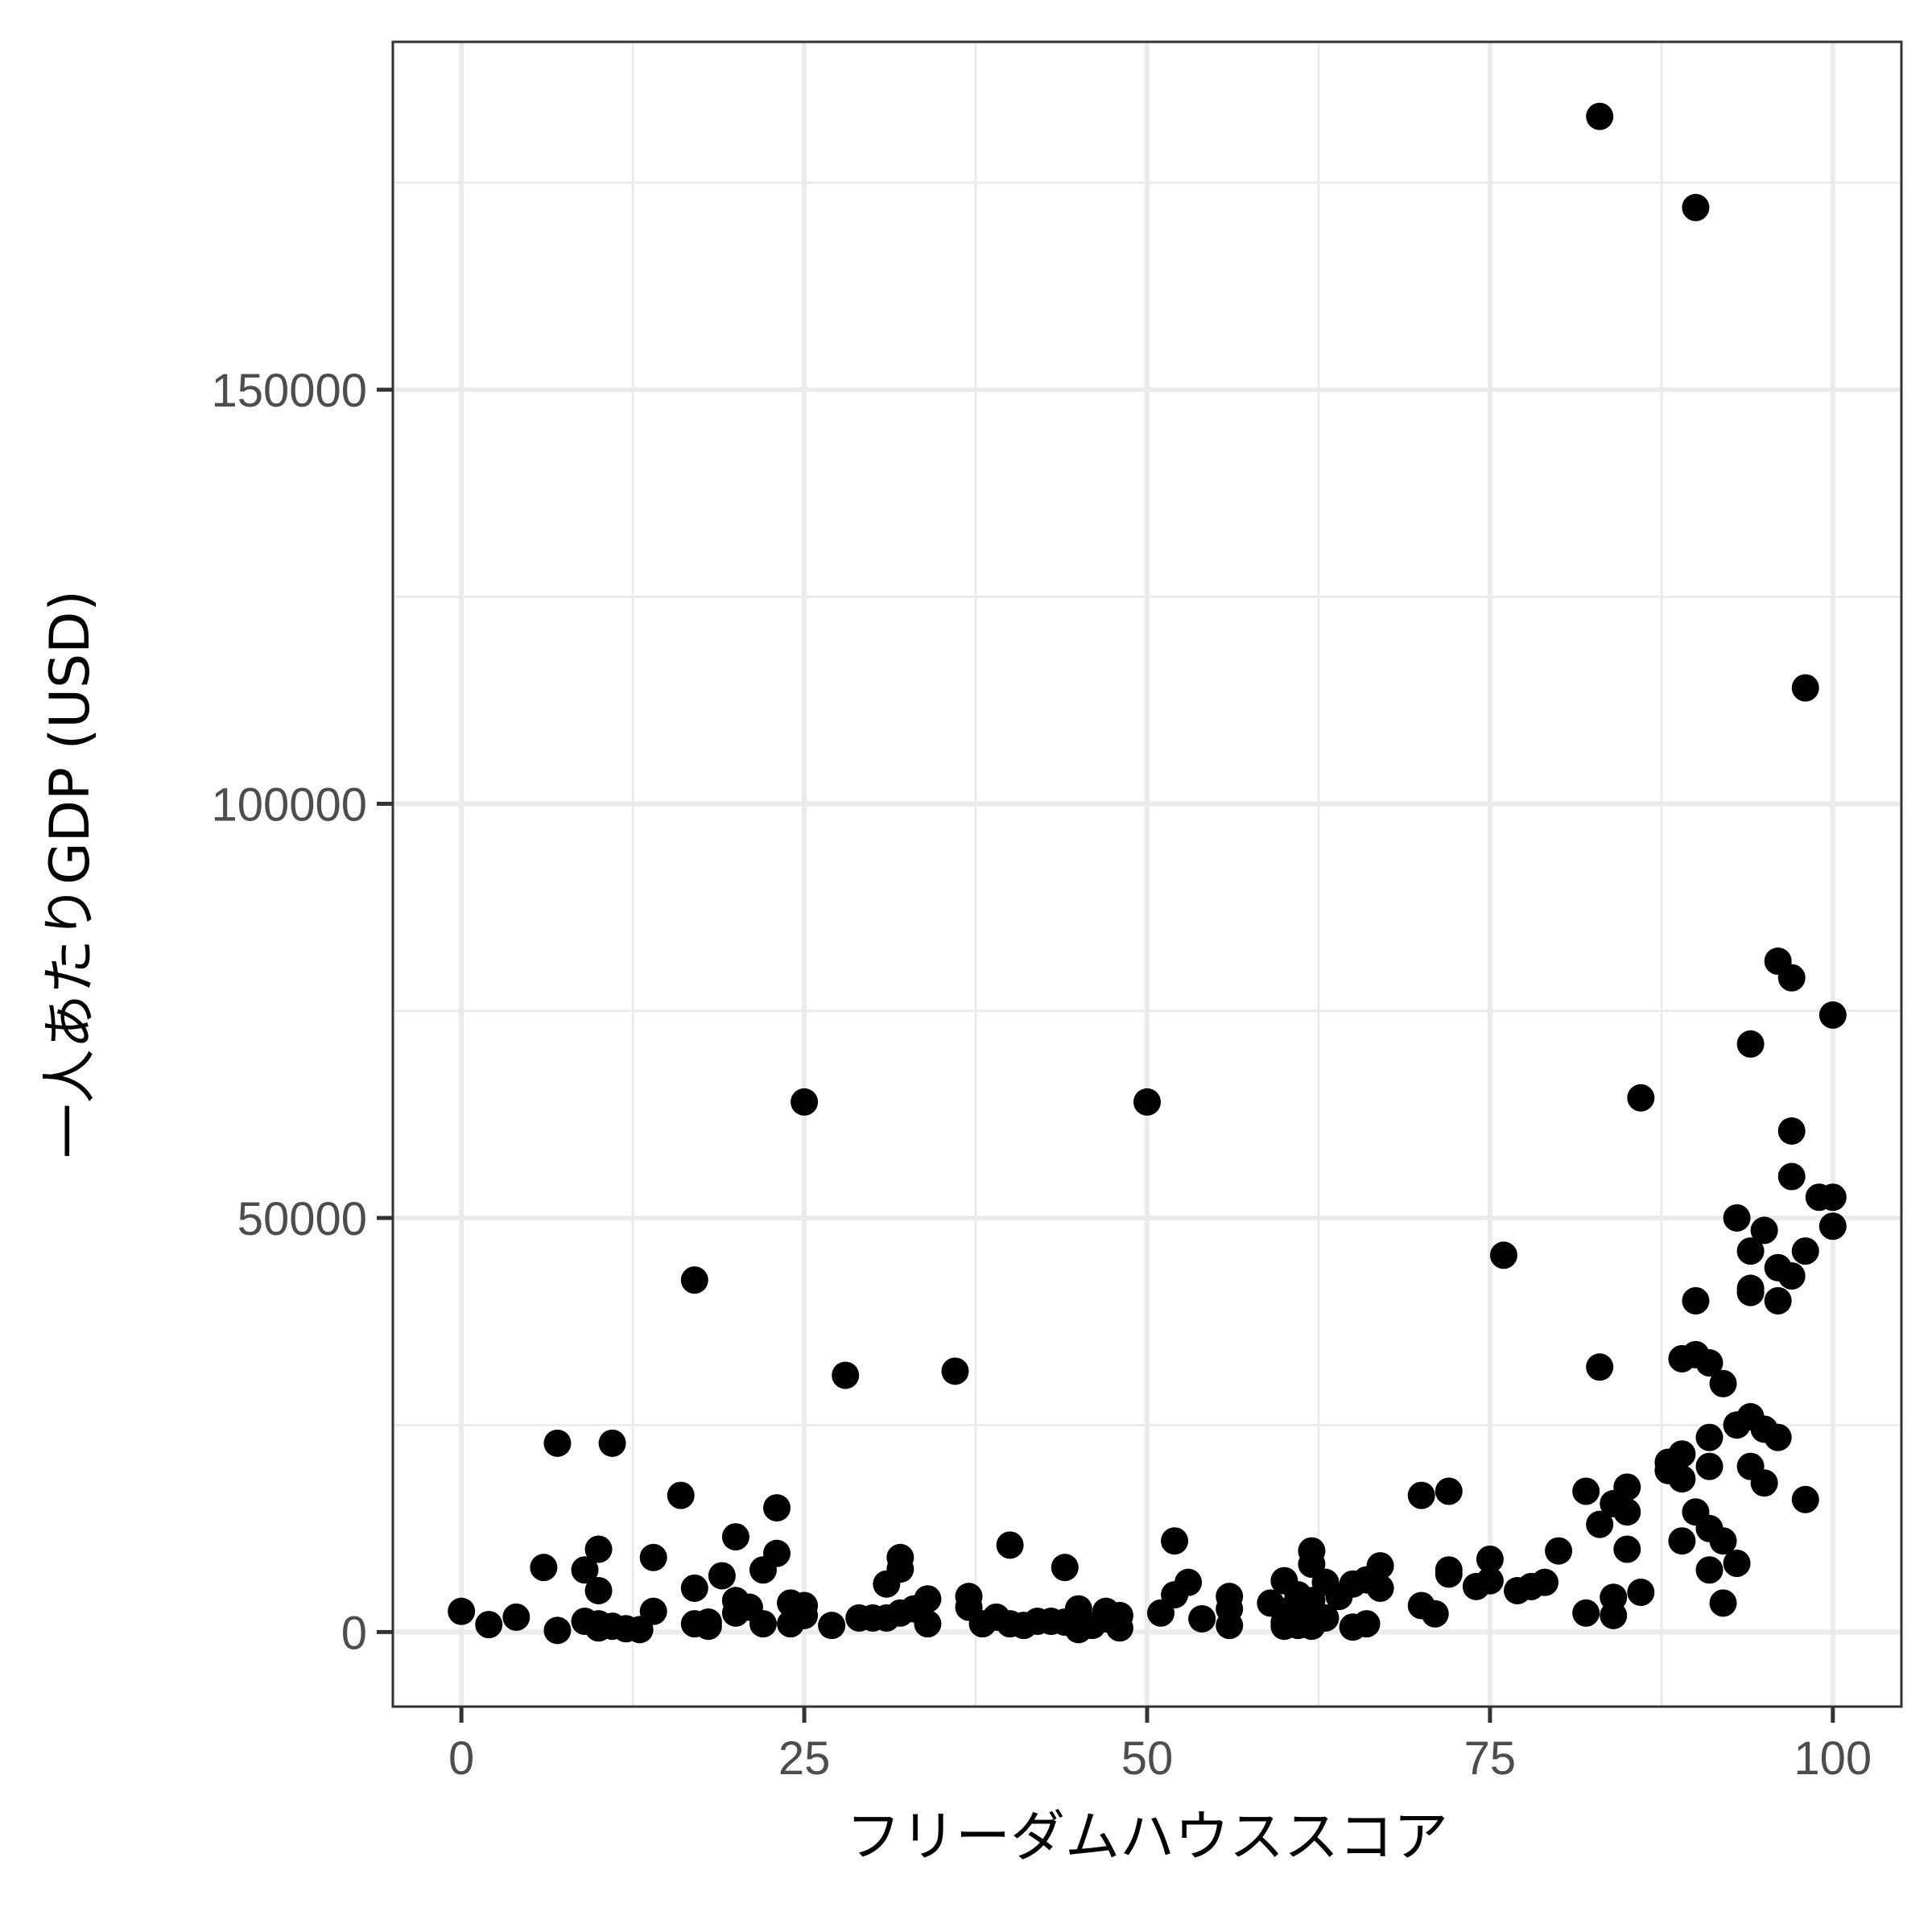 The image size is (1932, 1932). What do you see at coordinates (1833, 1758) in the screenshot?
I see `x-tick-label: 100` at bounding box center [1833, 1758].